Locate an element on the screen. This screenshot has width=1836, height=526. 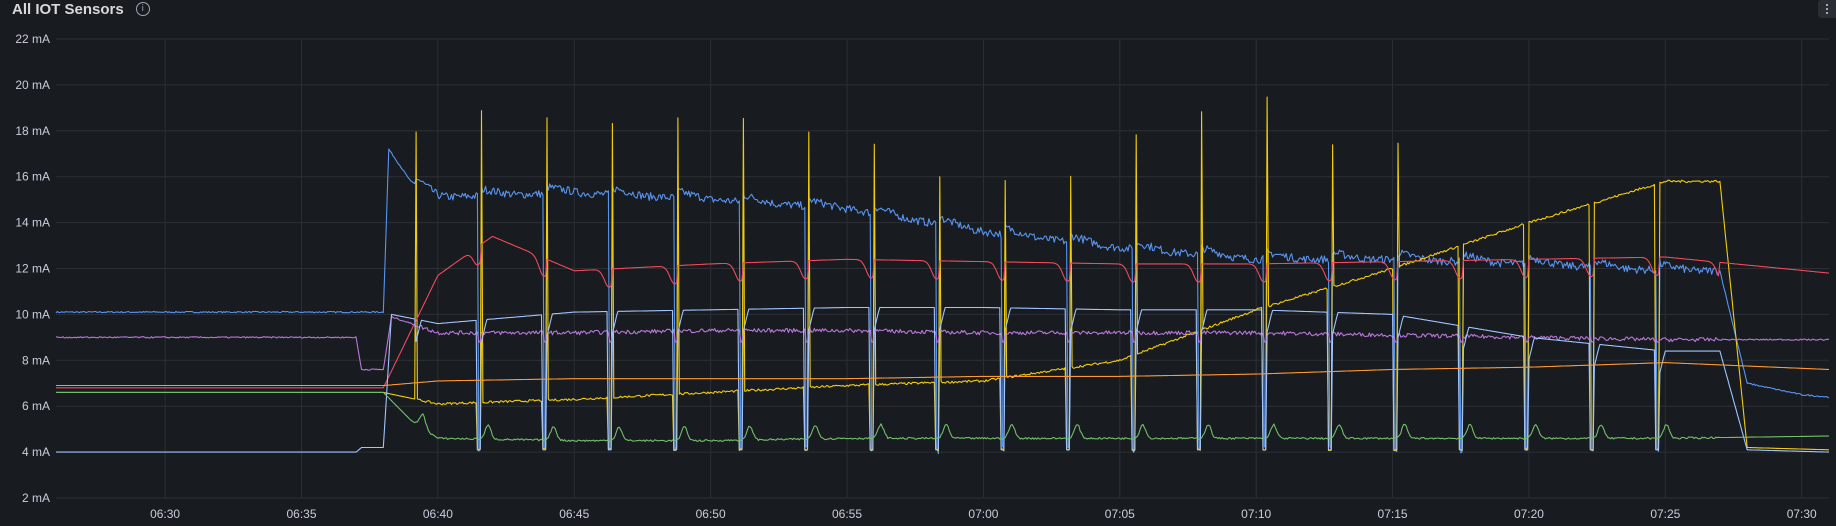
x-tick-label: 06:35 is located at coordinates (301, 514).